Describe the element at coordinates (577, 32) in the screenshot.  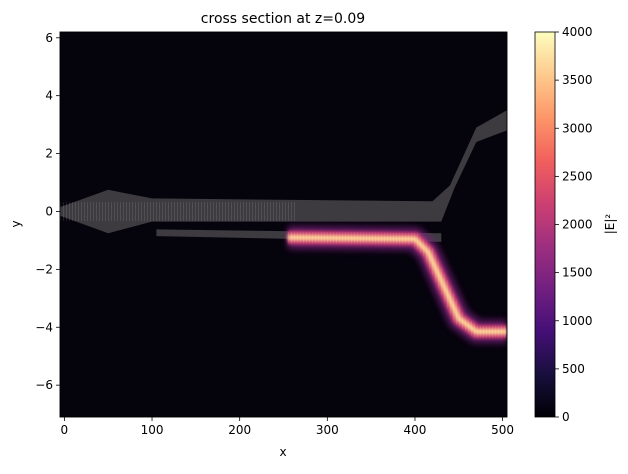
I see `colorbar-tick-label: 4000` at that location.